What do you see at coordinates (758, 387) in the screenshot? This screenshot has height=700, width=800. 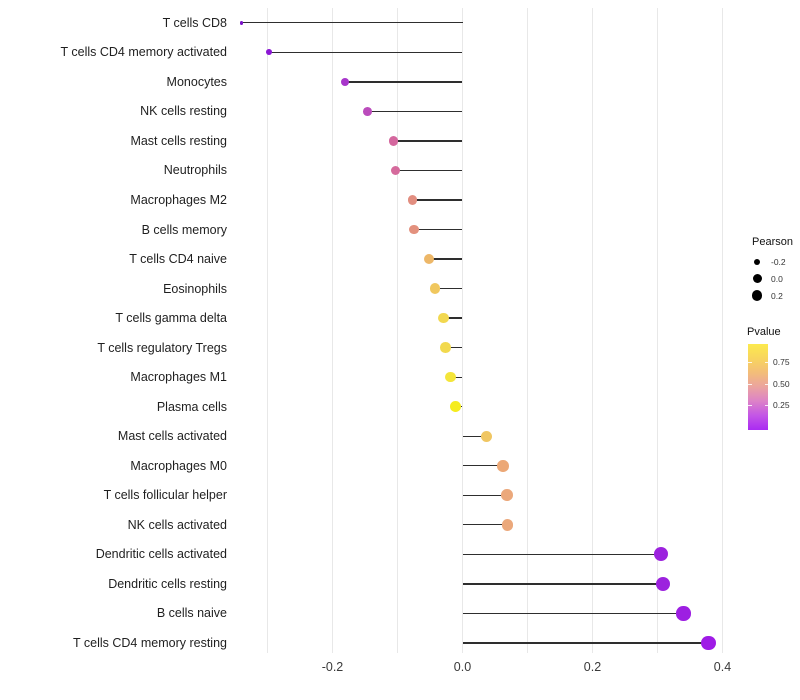 I see `pvalue-colorbar` at bounding box center [758, 387].